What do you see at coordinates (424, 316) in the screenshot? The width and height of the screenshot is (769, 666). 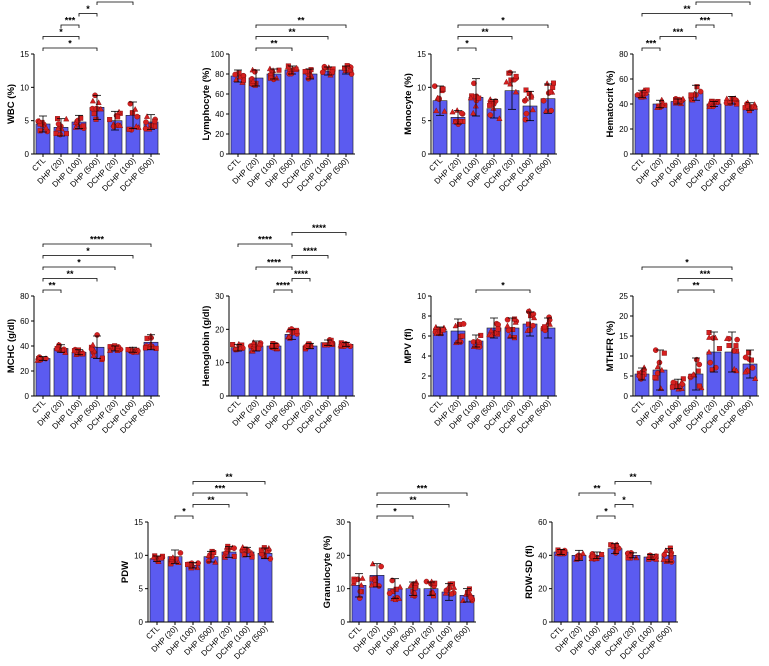 I see `ytick-label-mpv-4: 8` at bounding box center [424, 316].